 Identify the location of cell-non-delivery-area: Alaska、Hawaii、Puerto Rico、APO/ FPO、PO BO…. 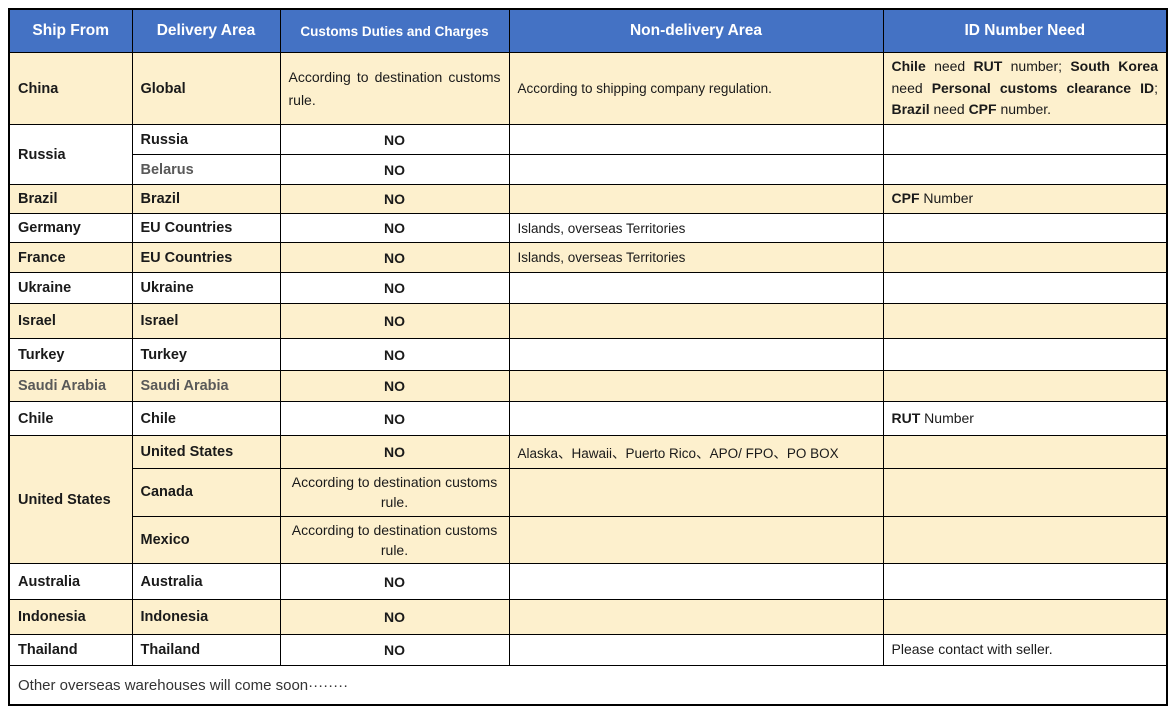
(696, 452).